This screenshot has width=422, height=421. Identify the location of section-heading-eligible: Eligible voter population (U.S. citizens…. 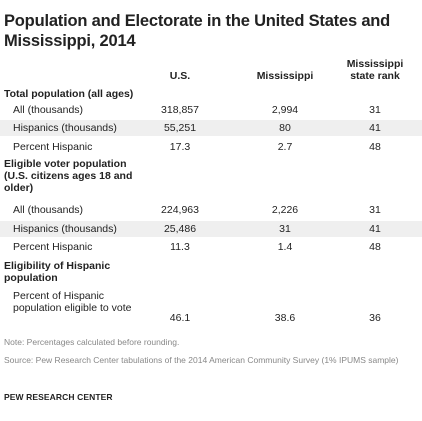
(68, 176).